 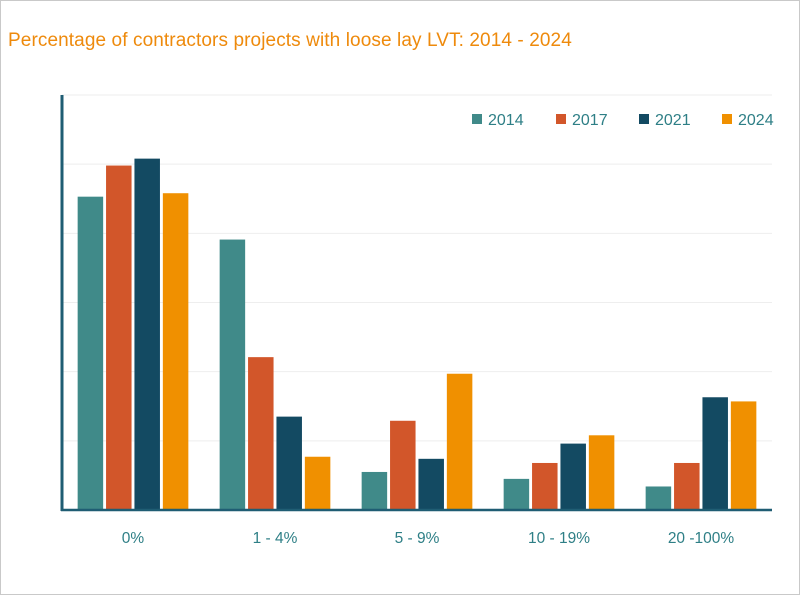 I want to click on x-tick-label: 20 -100%, so click(x=701, y=538).